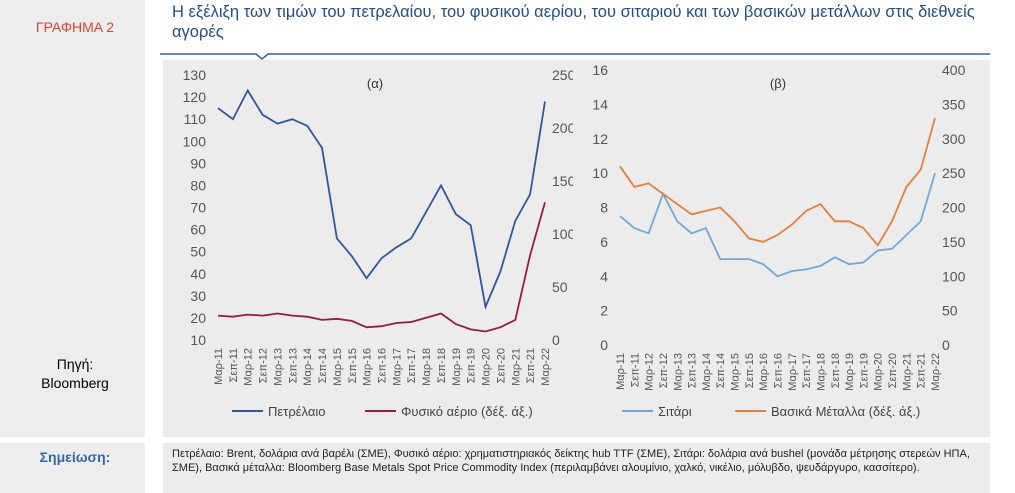 The height and width of the screenshot is (493, 1015). I want to click on y-tick-label: 12, so click(600, 139).